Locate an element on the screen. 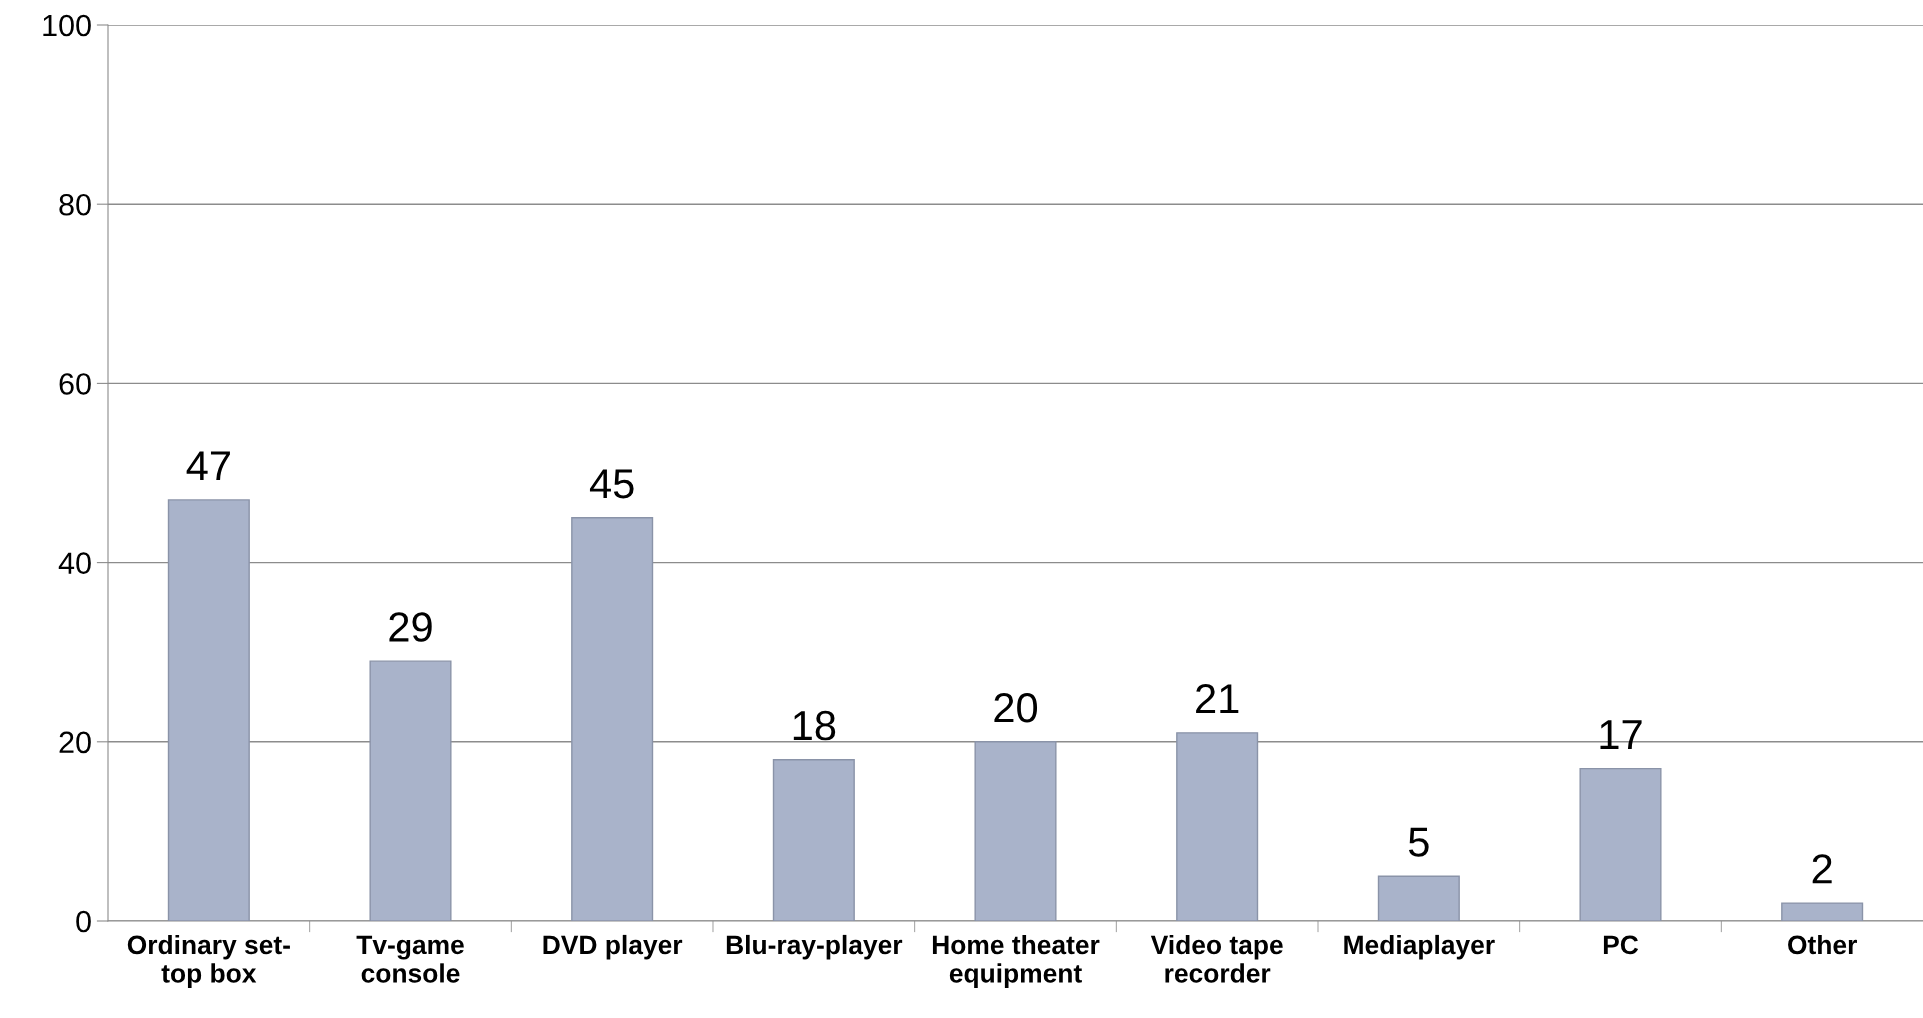 The width and height of the screenshot is (1923, 1018). data-label: 18 is located at coordinates (814, 725).